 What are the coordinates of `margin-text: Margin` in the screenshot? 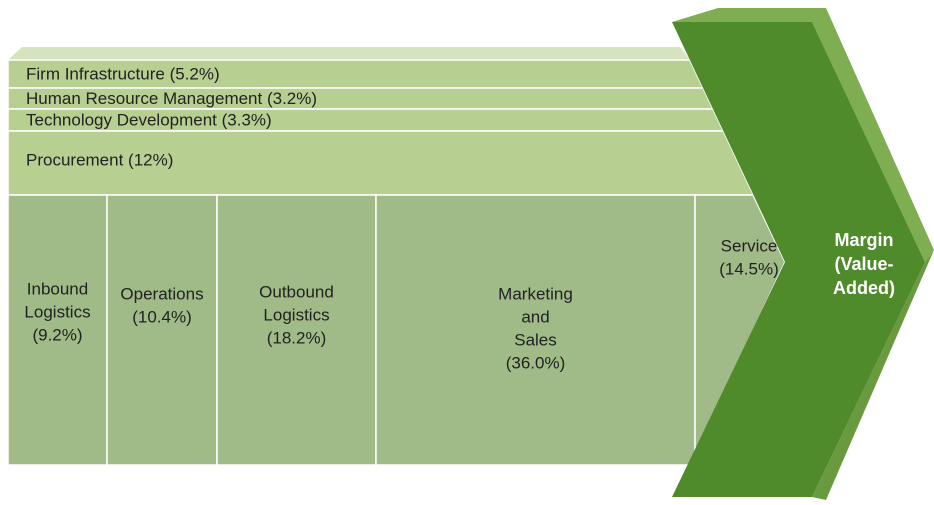 It's located at (863, 240).